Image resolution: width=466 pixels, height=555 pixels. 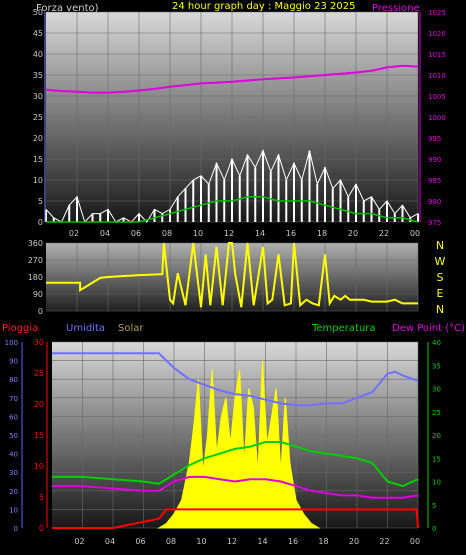 I want to click on y-tick-label: 20, so click(x=38, y=138).